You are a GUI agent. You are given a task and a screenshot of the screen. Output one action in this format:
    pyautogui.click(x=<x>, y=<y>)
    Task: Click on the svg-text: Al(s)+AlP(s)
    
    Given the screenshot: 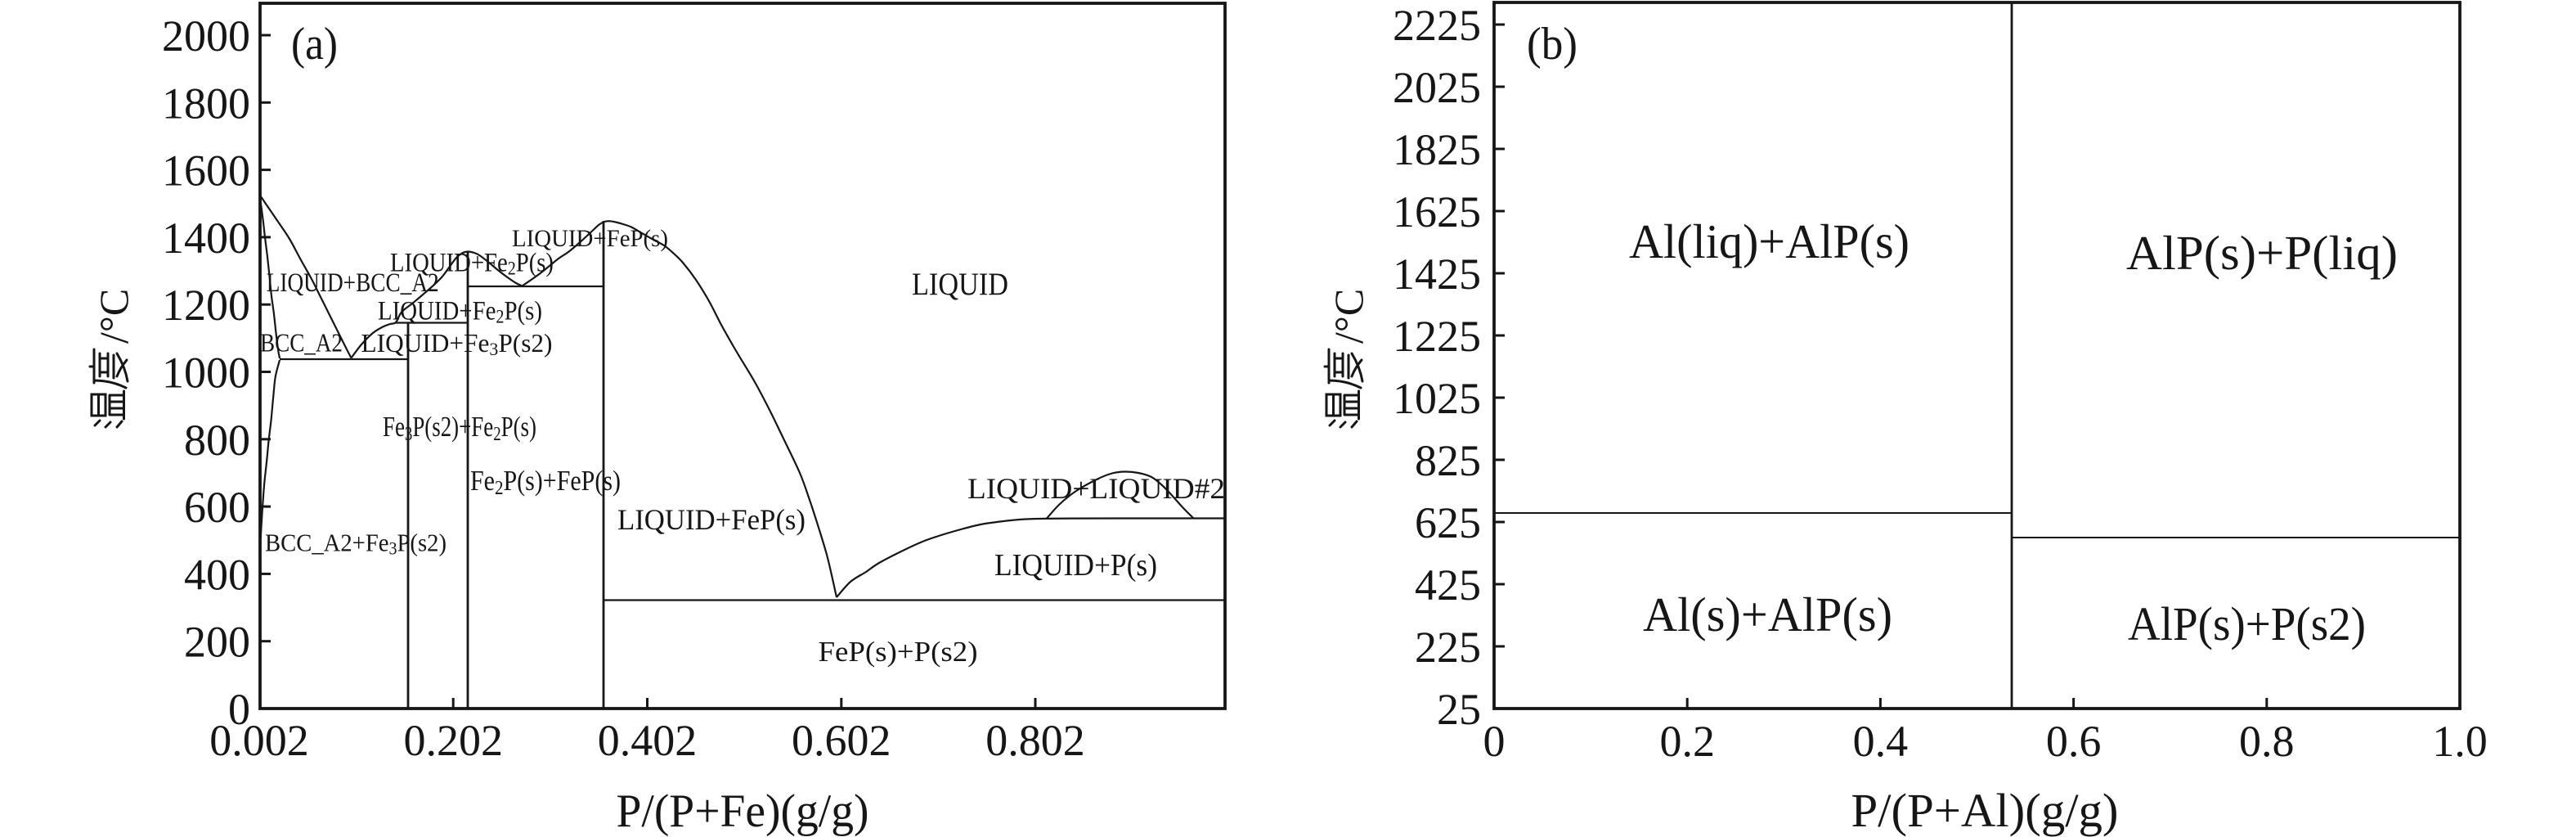 What is the action you would take?
    pyautogui.click(x=1767, y=614)
    